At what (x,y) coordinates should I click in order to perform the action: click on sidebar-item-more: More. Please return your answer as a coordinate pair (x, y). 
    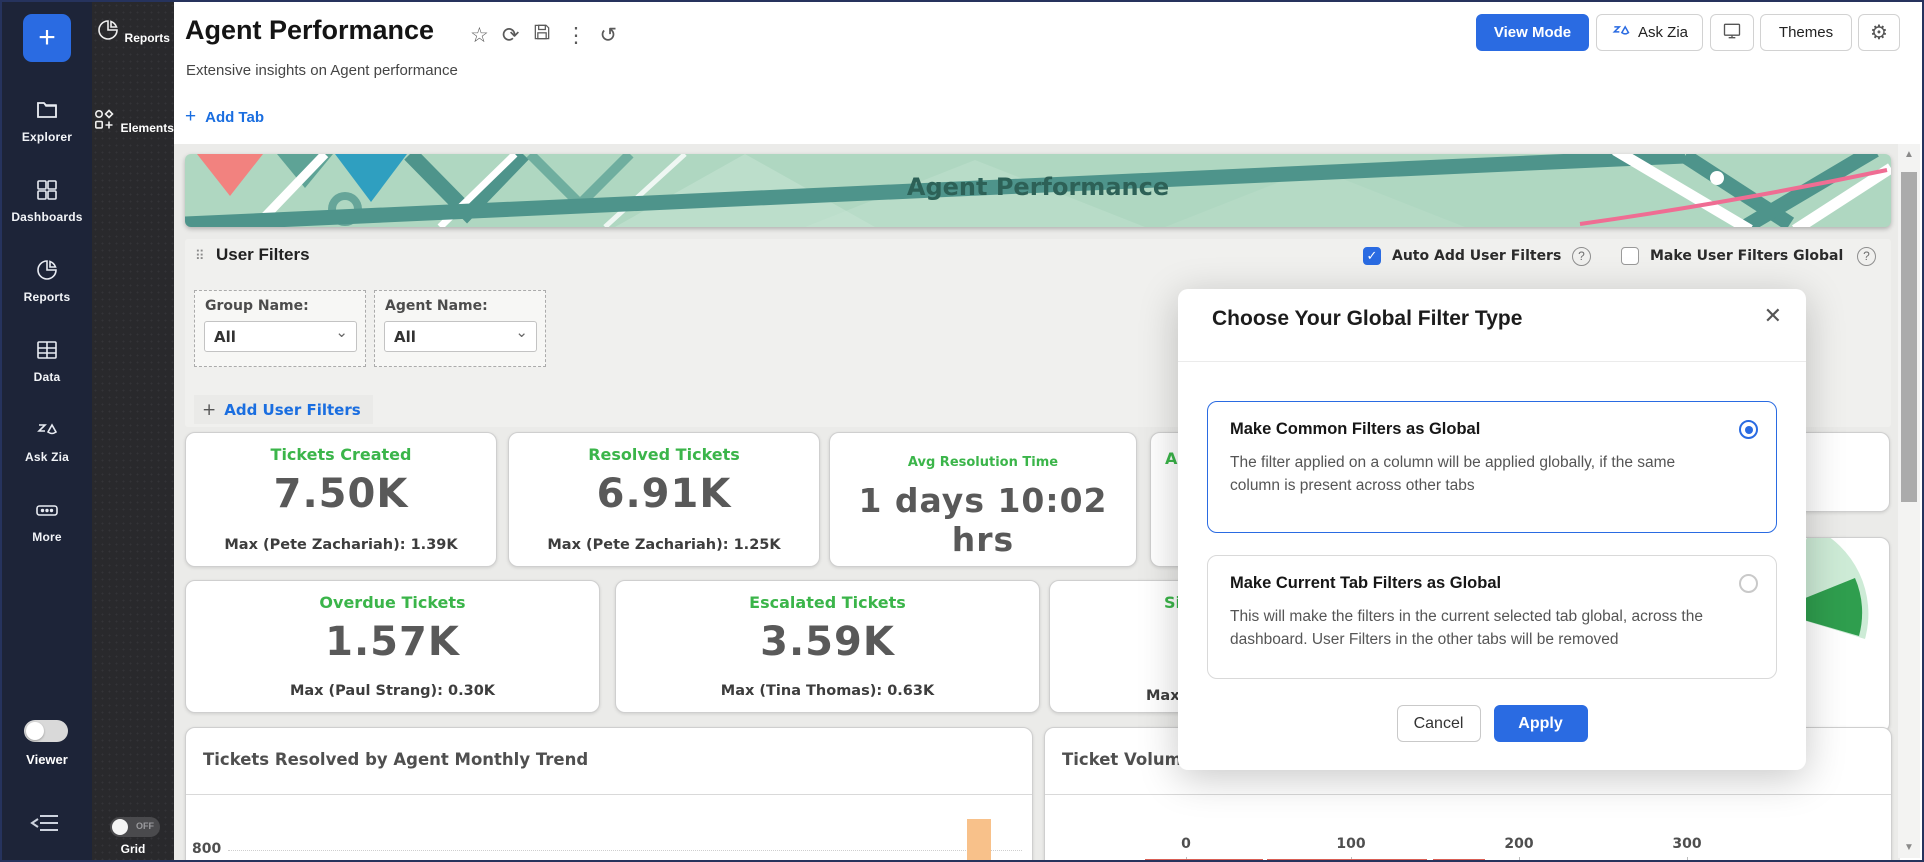
    Looking at the image, I should click on (47, 522).